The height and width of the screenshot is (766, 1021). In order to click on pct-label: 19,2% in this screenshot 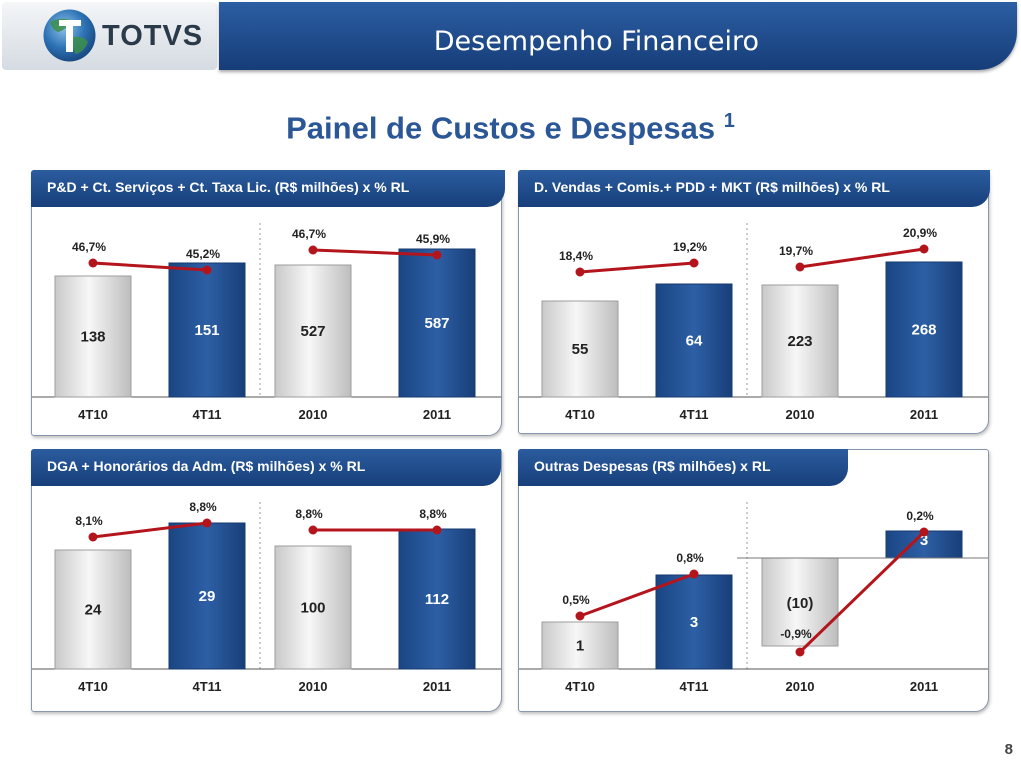, I will do `click(690, 247)`.